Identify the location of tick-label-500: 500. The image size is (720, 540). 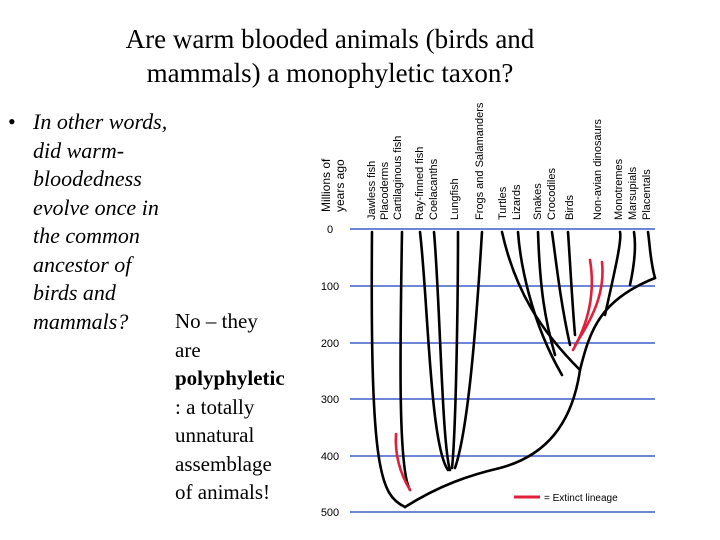
(330, 513).